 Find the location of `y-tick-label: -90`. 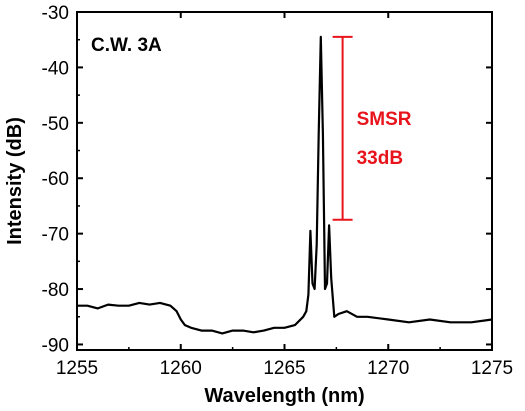

y-tick-label: -90 is located at coordinates (55, 345).